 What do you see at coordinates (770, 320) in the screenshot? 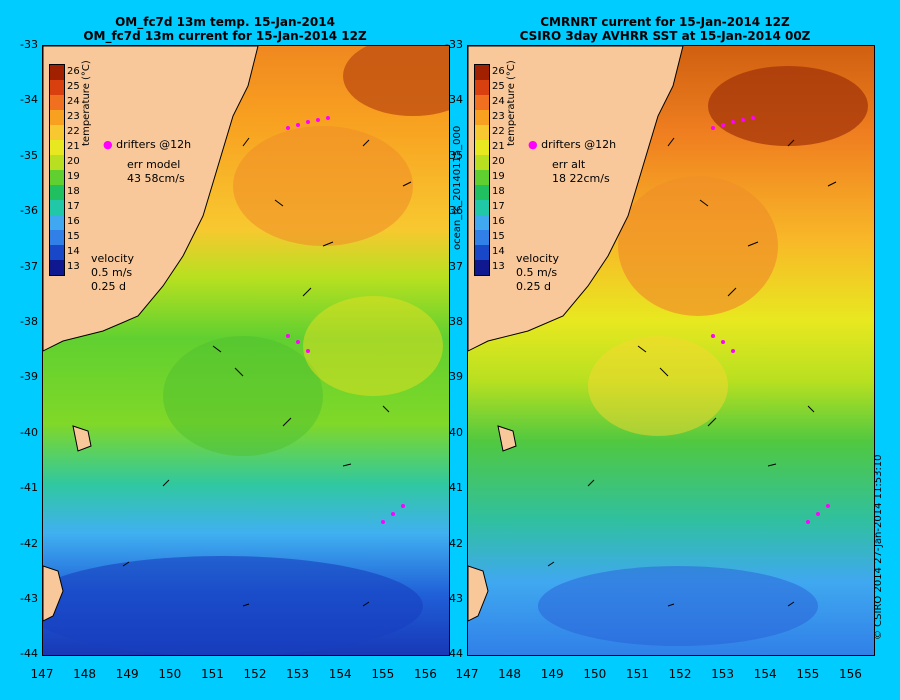
I see `right-drifter-tracks` at bounding box center [770, 320].